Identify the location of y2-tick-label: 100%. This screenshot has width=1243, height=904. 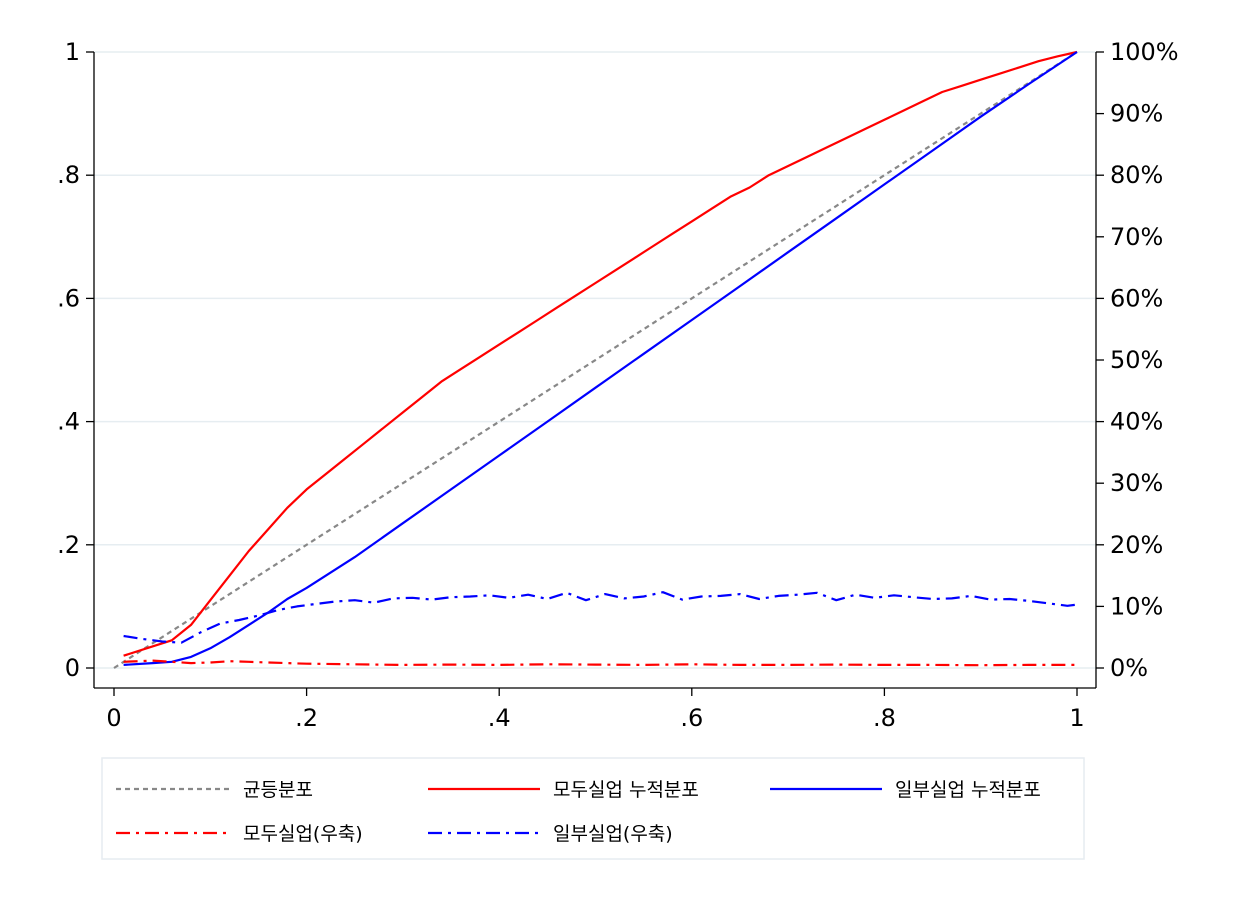
(1144, 52).